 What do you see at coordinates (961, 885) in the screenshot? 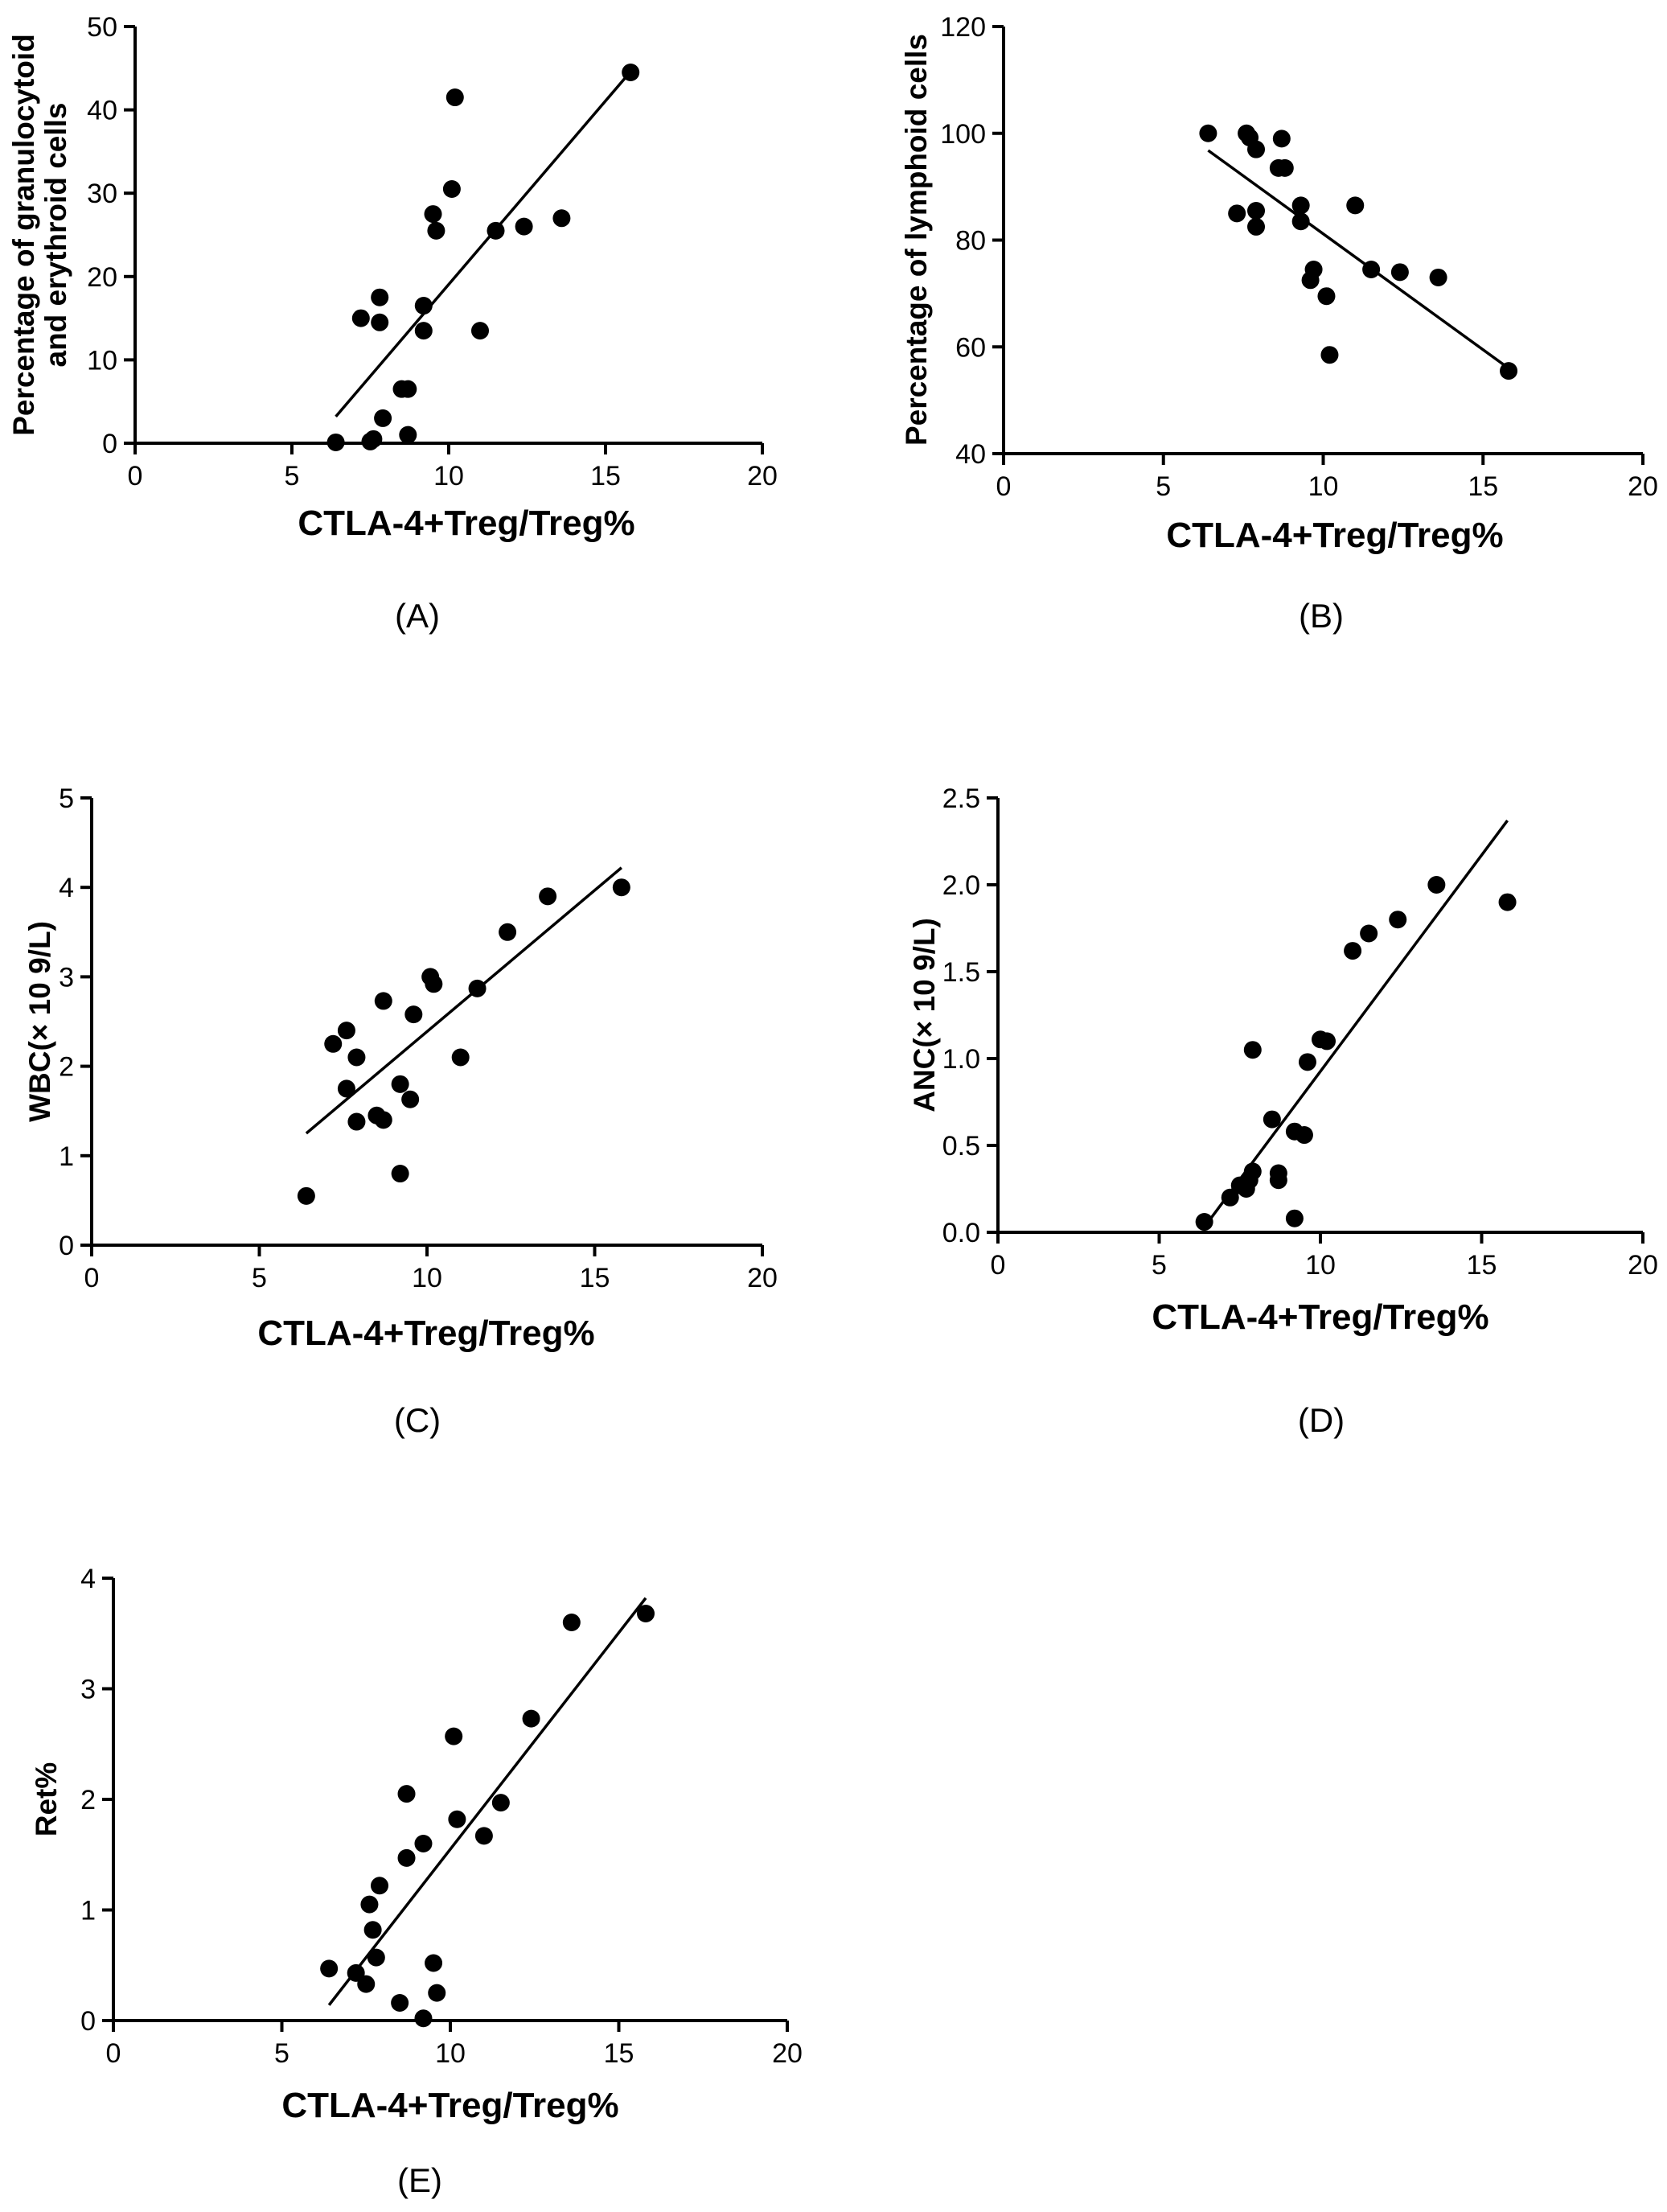
I see `y-tick-label: 2.0` at bounding box center [961, 885].